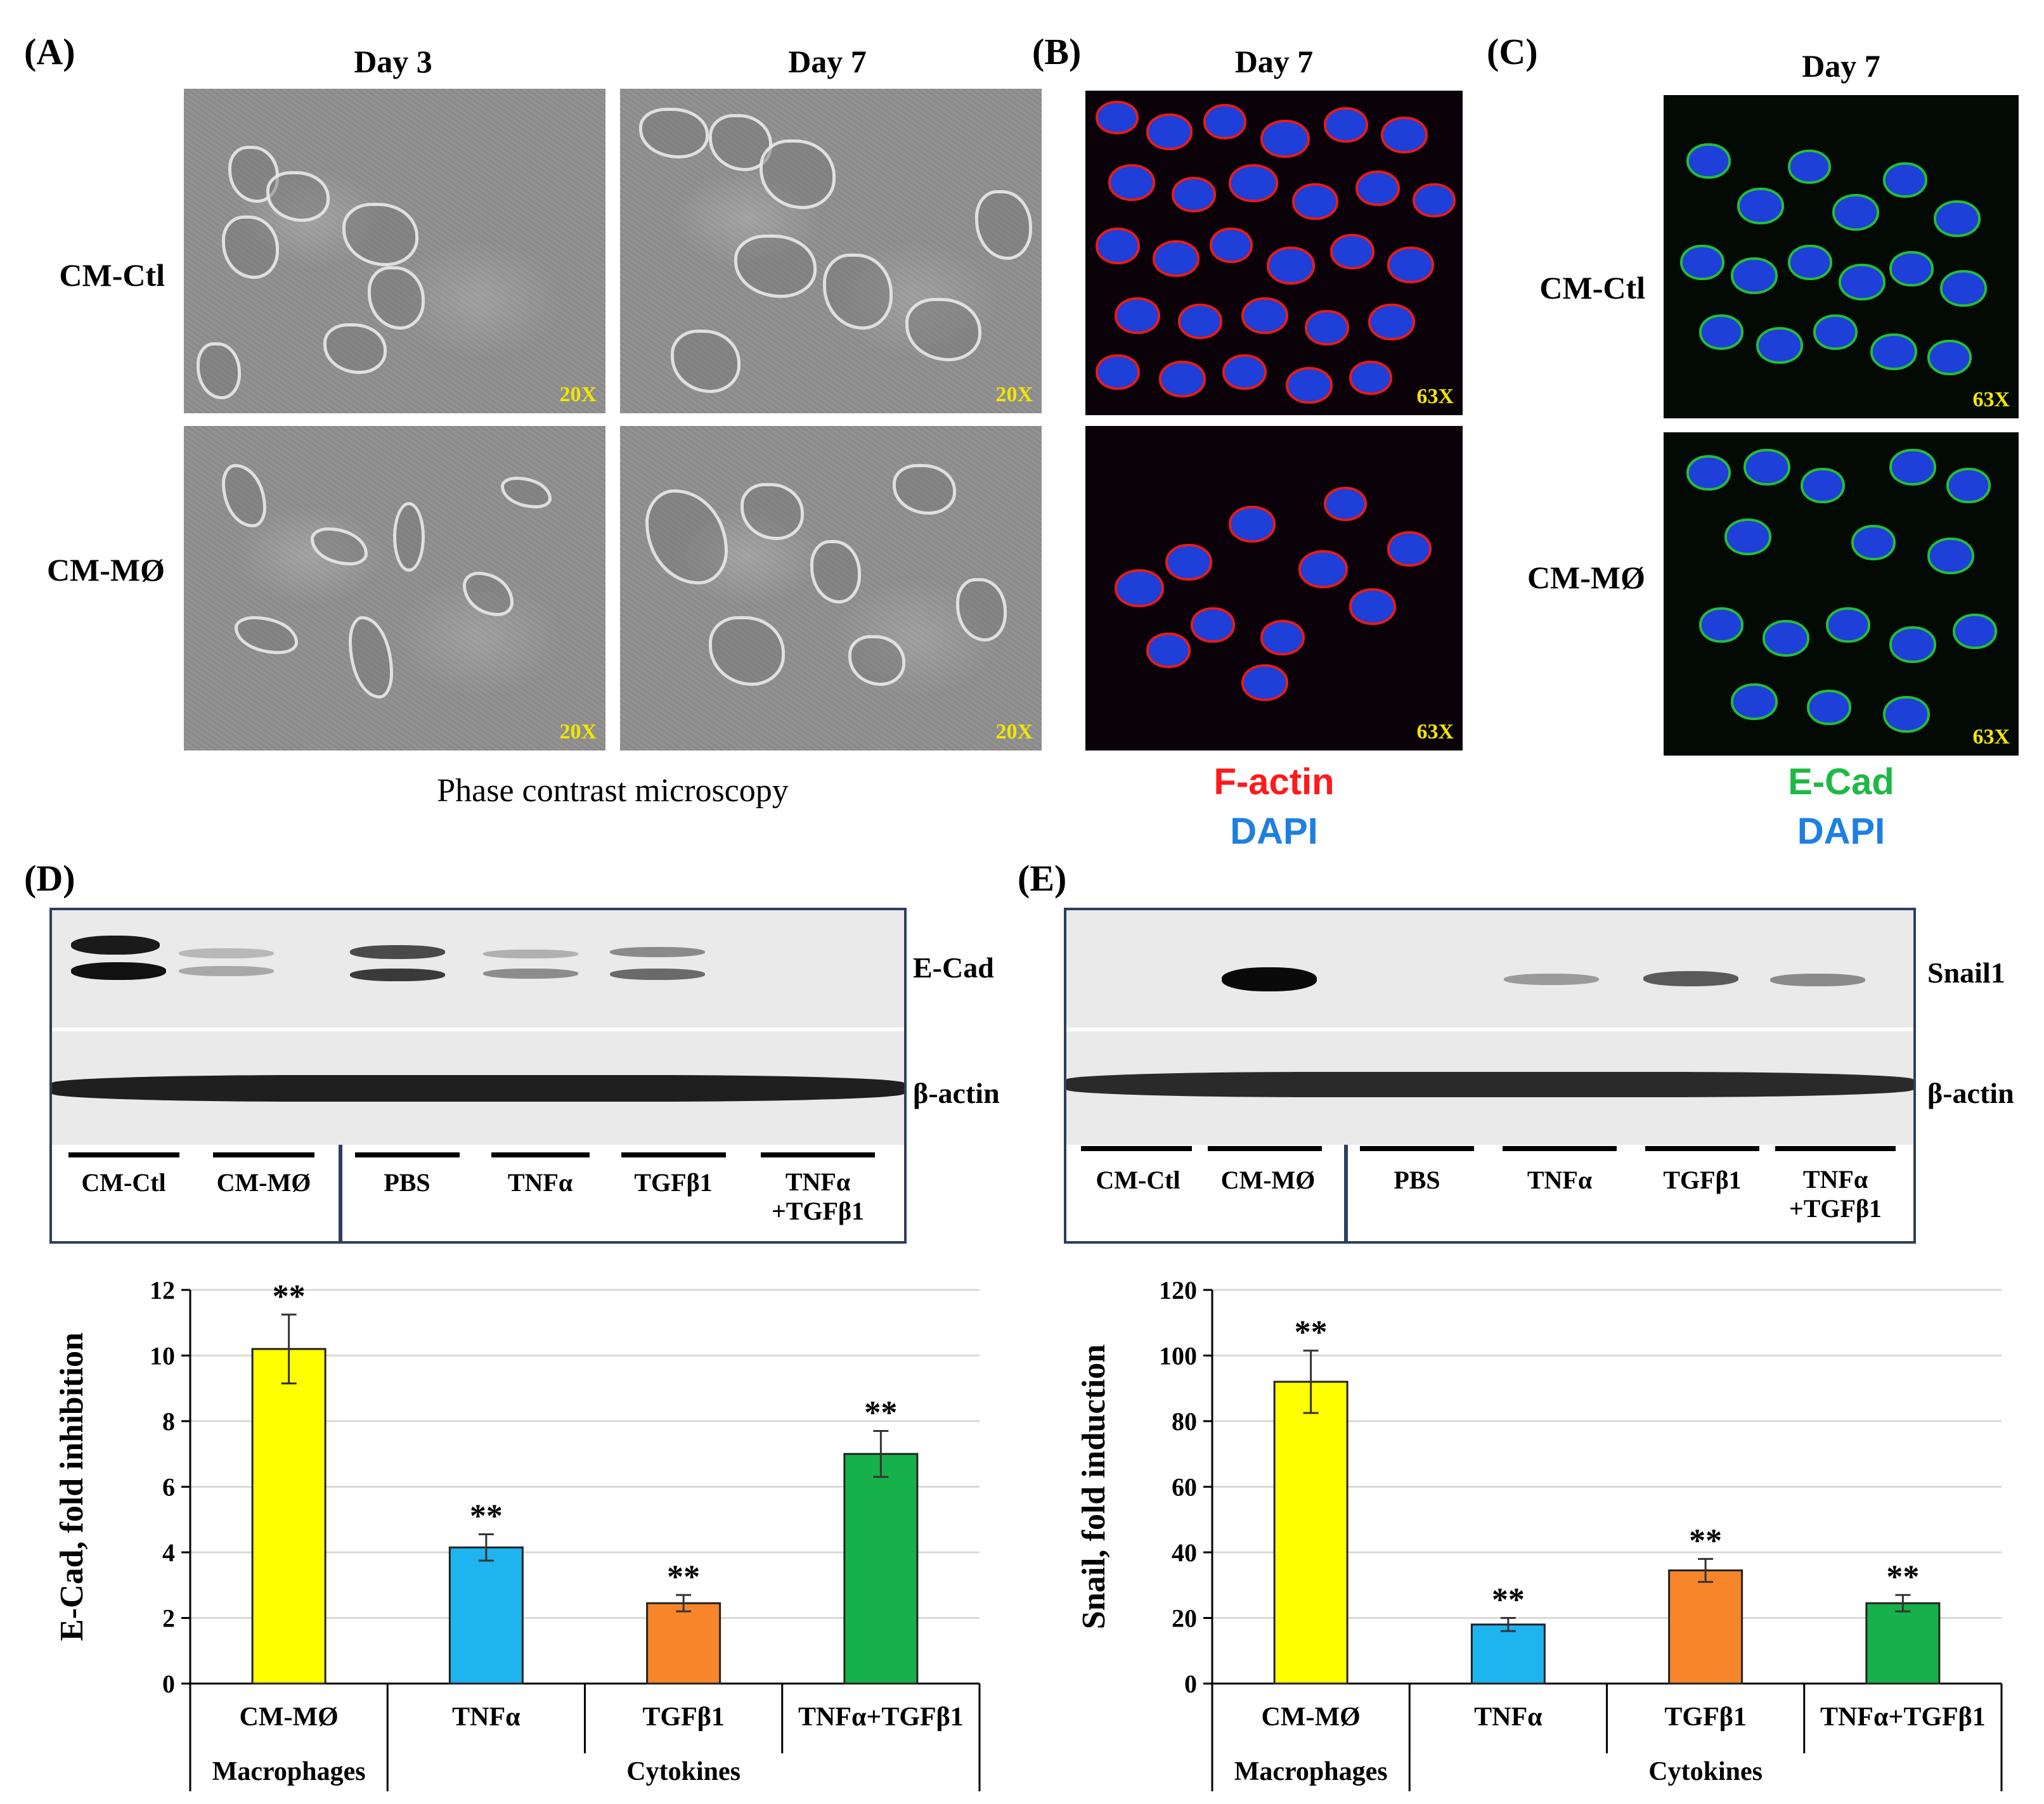  What do you see at coordinates (263, 1182) in the screenshot?
I see `panel-d-lane-cmmo: CM-MØ` at bounding box center [263, 1182].